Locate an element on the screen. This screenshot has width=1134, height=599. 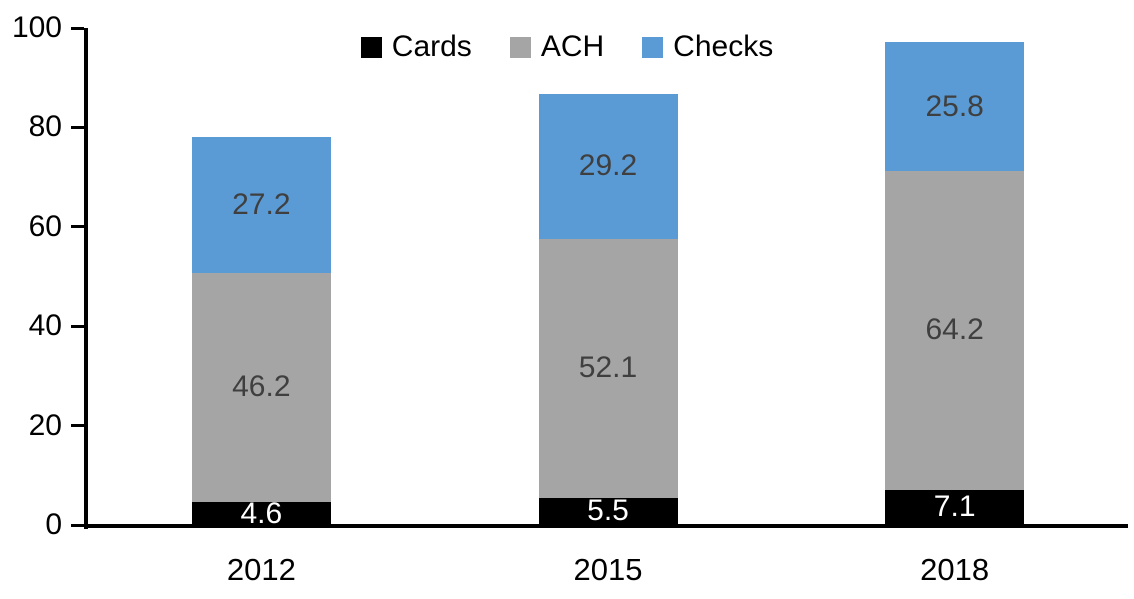
bar-value-label-ach-2015: 52.1 is located at coordinates (608, 368).